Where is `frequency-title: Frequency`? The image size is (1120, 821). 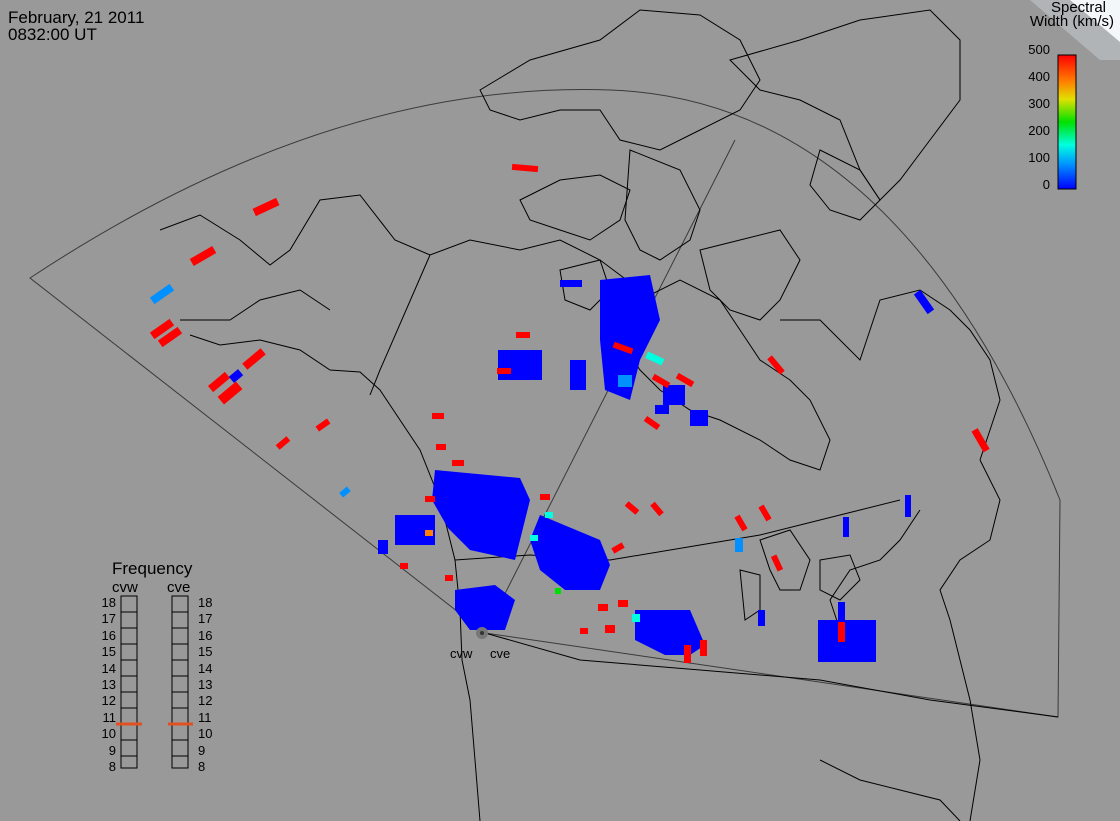
frequency-title: Frequency is located at coordinates (152, 568).